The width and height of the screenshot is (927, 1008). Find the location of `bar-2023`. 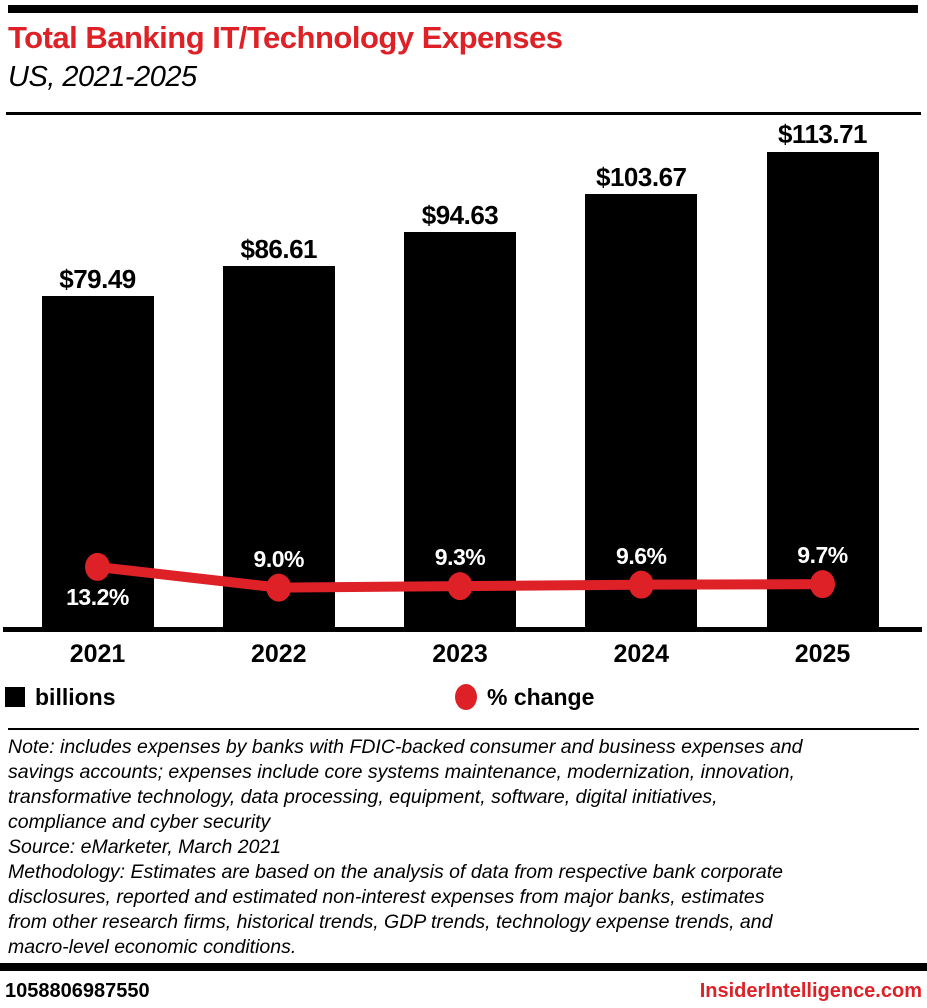

bar-2023 is located at coordinates (460, 432).